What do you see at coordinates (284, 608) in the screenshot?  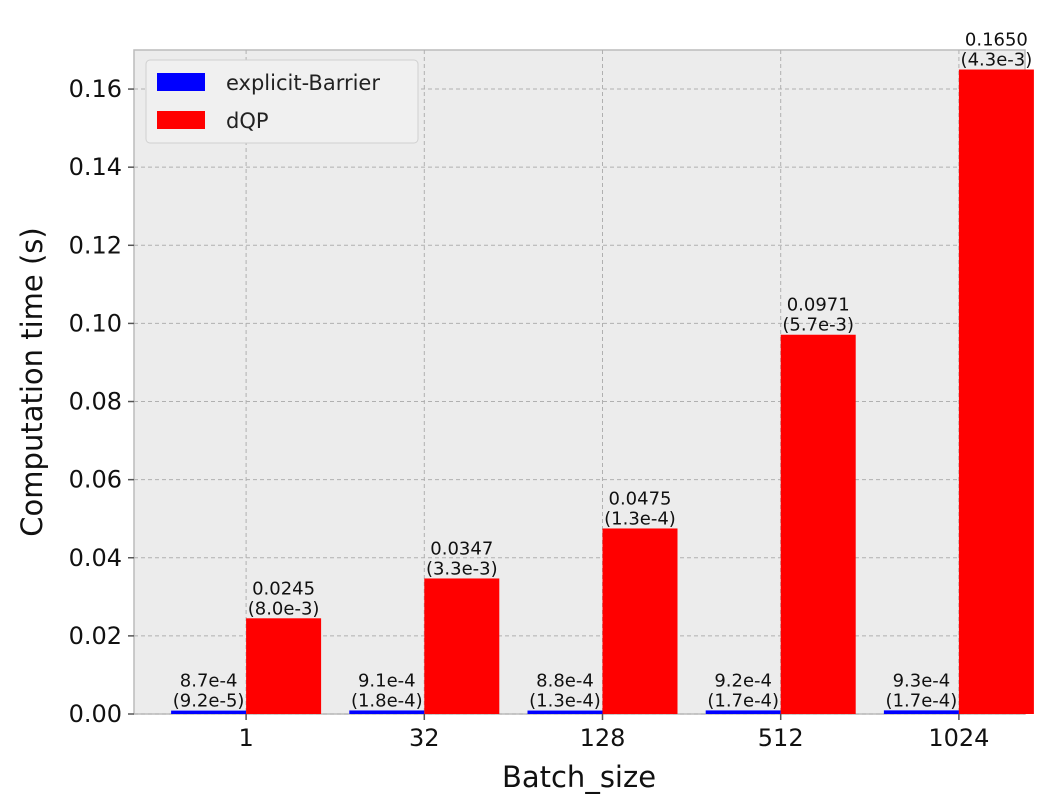 I see `bar-std-label: (8.0e-3)` at bounding box center [284, 608].